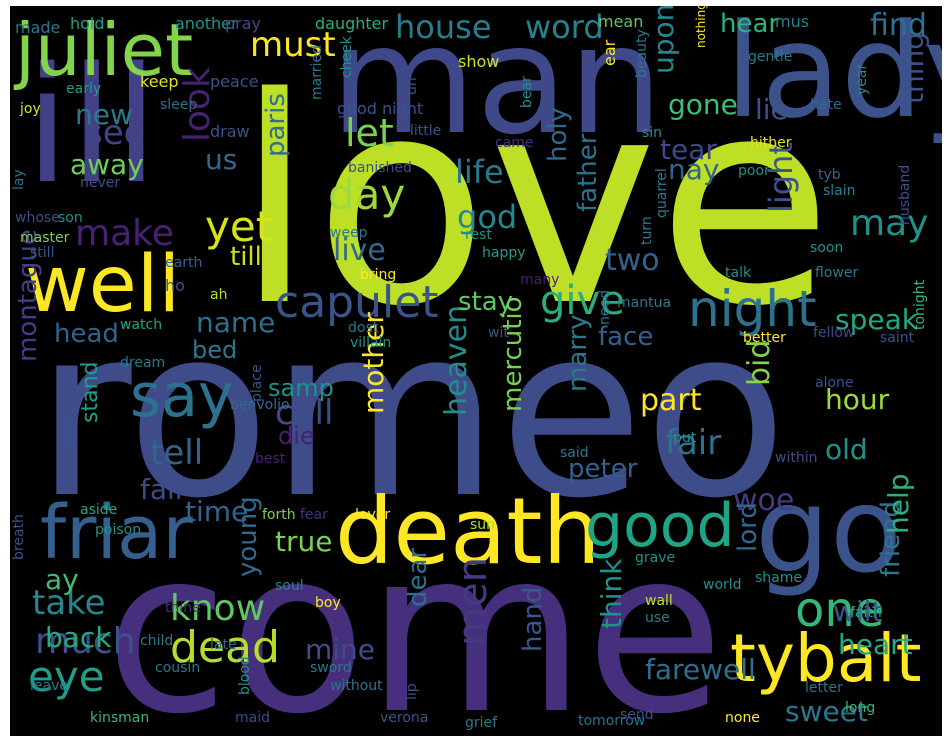  I want to click on word-wall: wall, so click(659, 601).